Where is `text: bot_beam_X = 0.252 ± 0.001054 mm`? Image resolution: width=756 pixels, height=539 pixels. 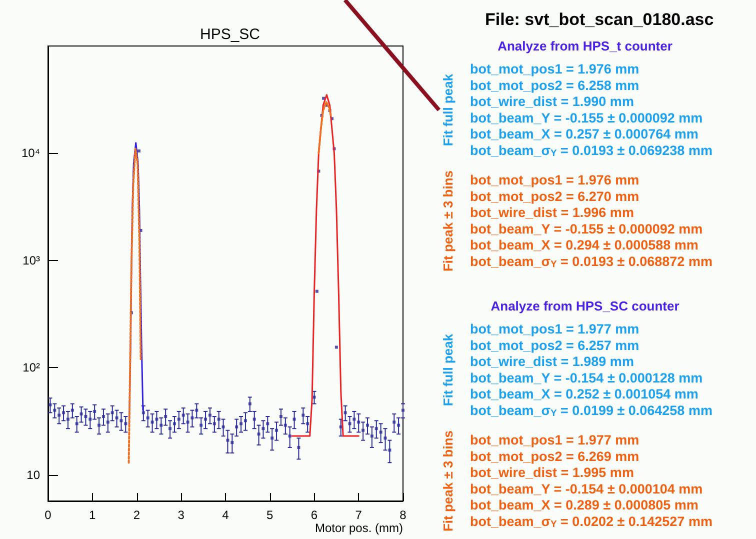
text: bot_beam_X = 0.252 ± 0.001054 mm is located at coordinates (584, 394).